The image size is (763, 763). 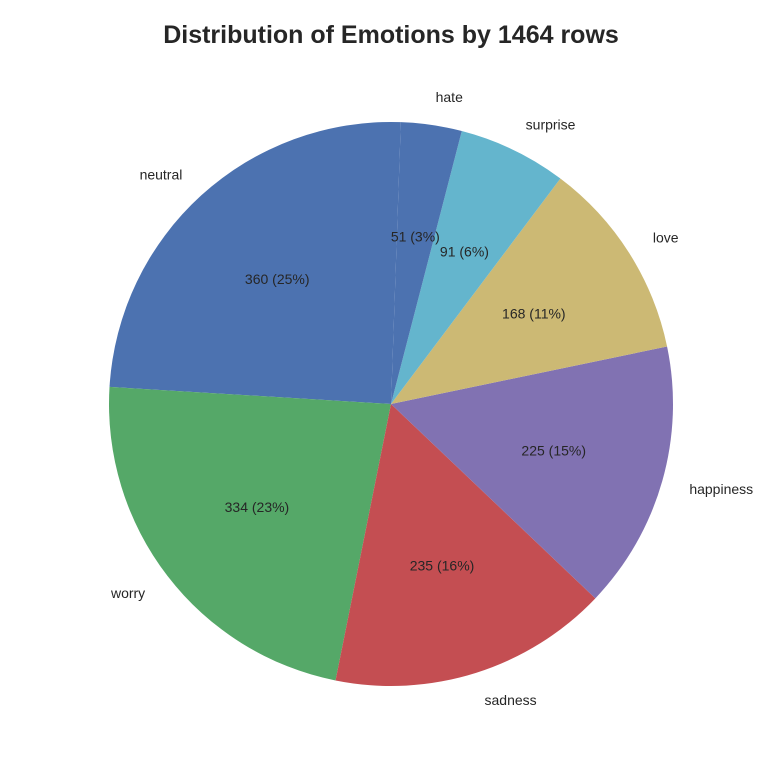 I want to click on slice-category-label-sadness: sadness, so click(x=511, y=700).